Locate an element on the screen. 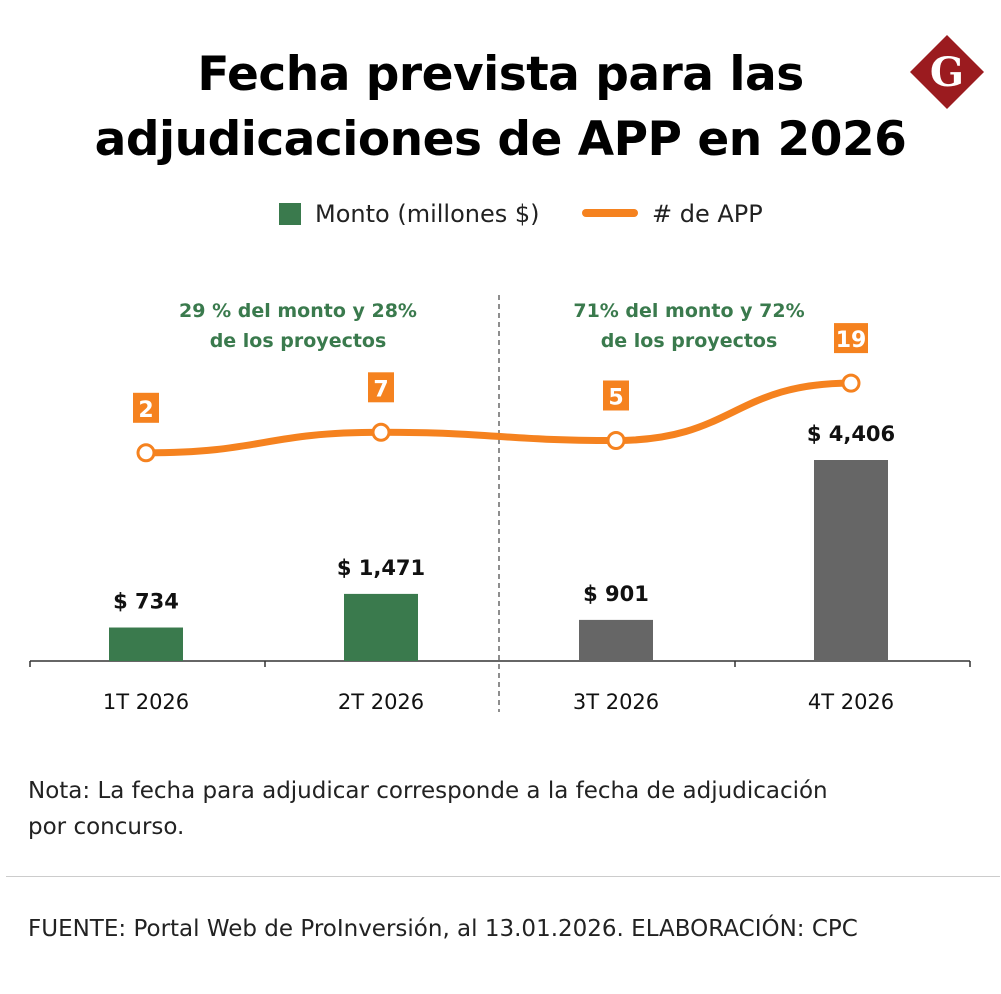 The width and height of the screenshot is (1001, 994). note-line2: por concurso. is located at coordinates (106, 827).